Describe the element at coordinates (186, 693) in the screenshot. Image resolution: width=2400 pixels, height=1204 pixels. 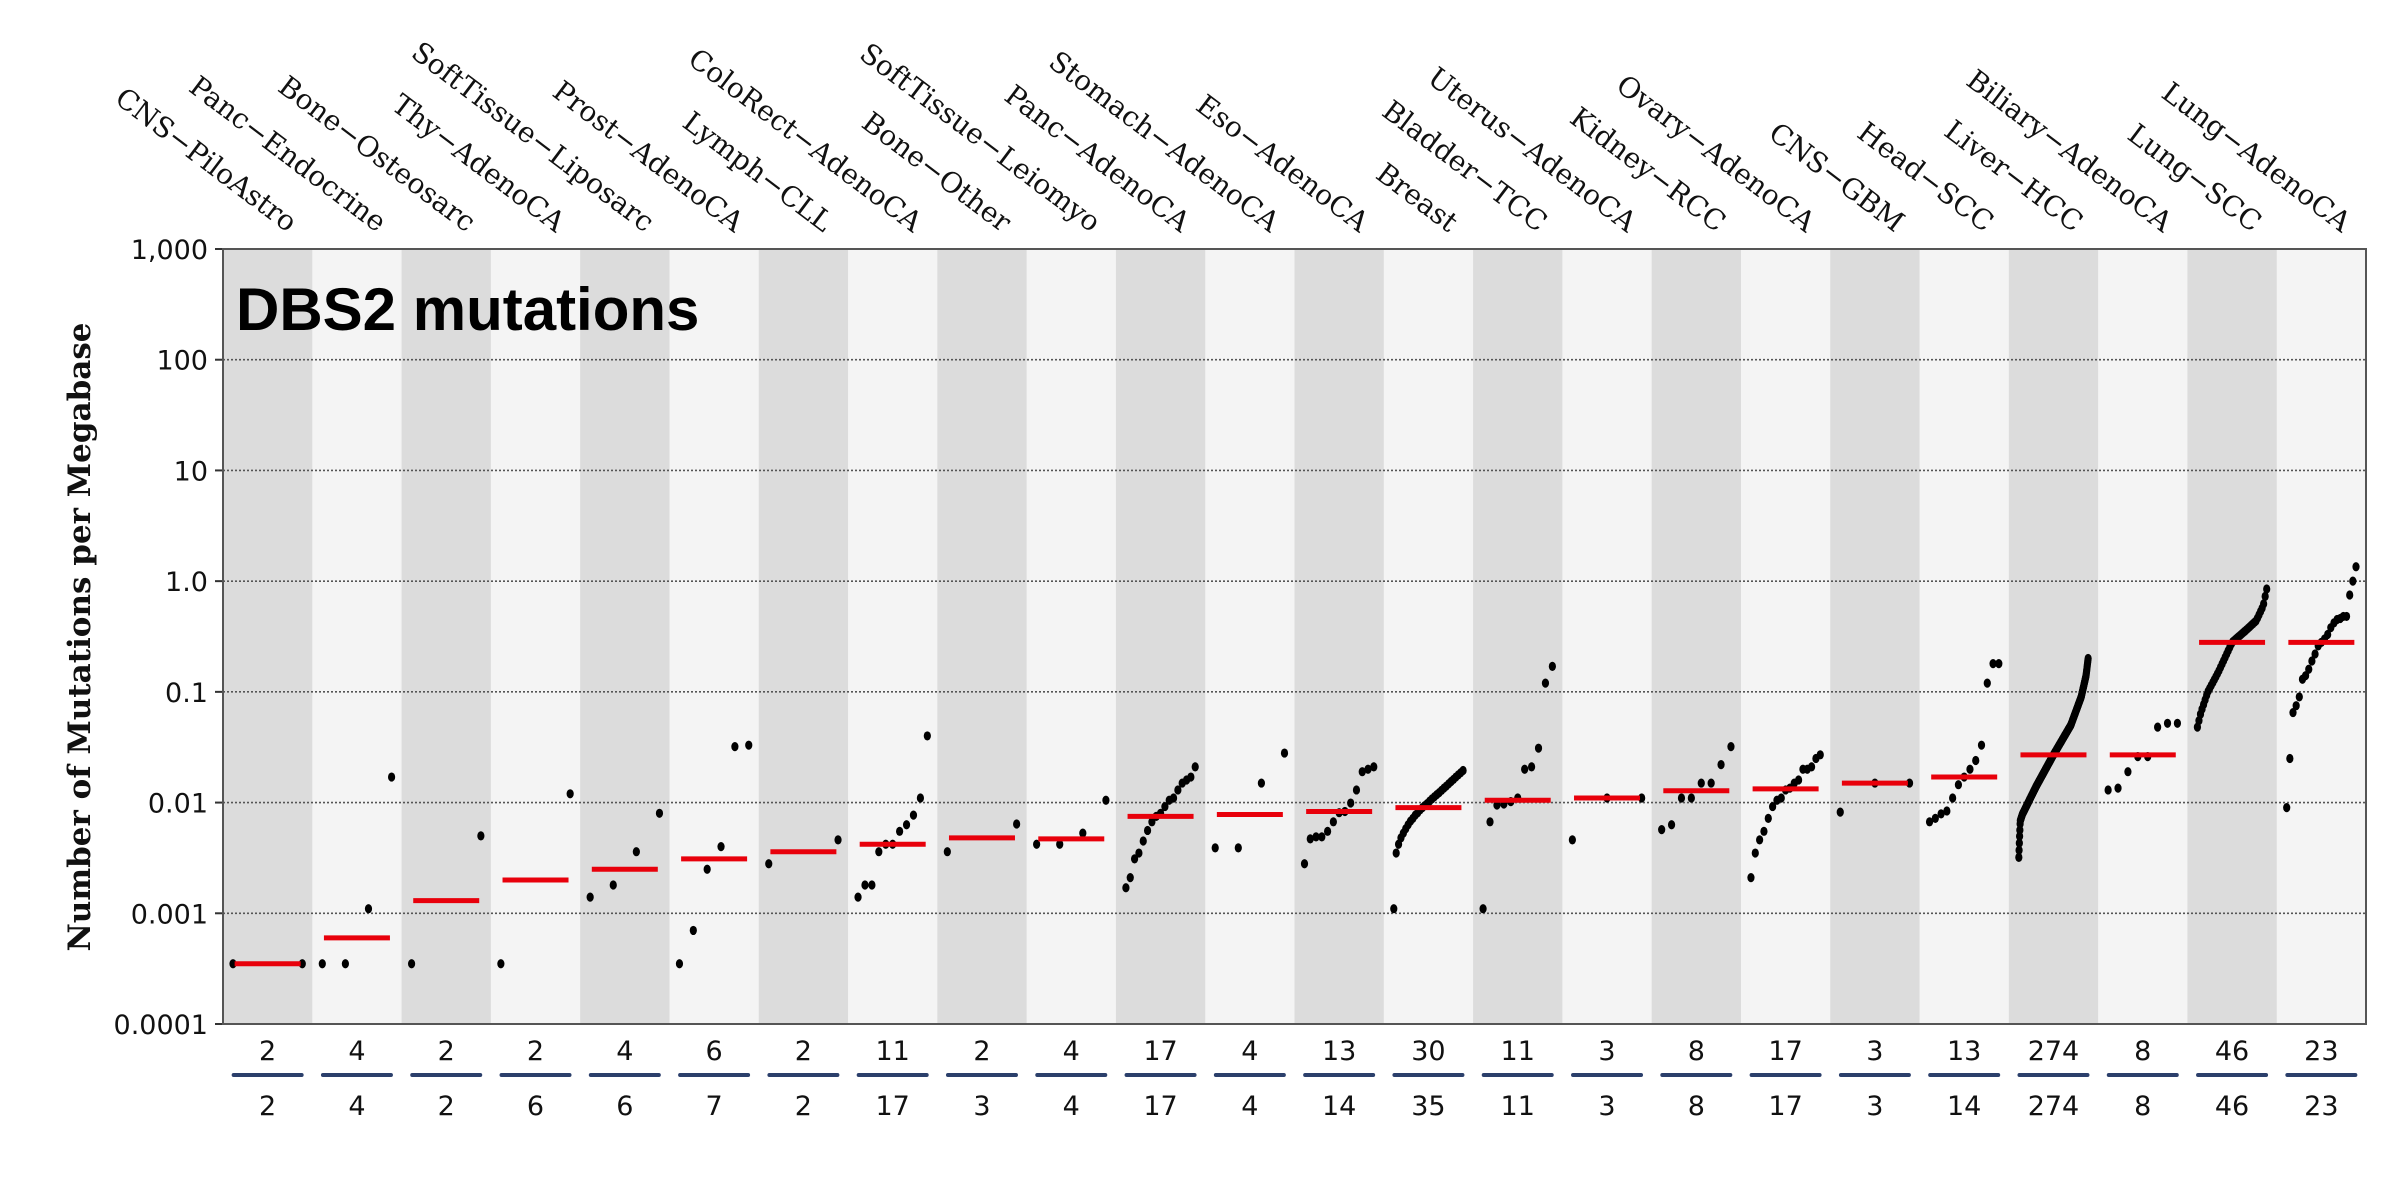
I see `y-tick-label: 0.1` at that location.